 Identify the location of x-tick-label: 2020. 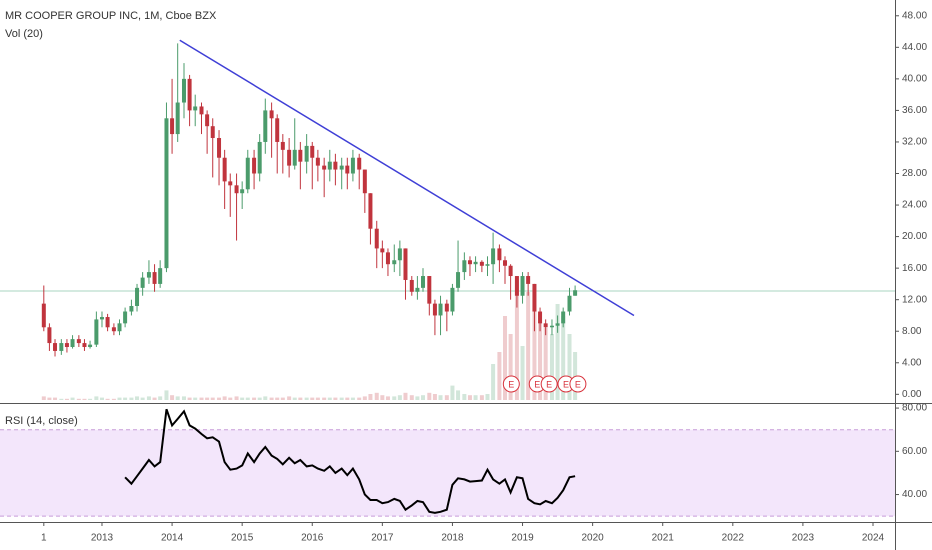
(592, 538).